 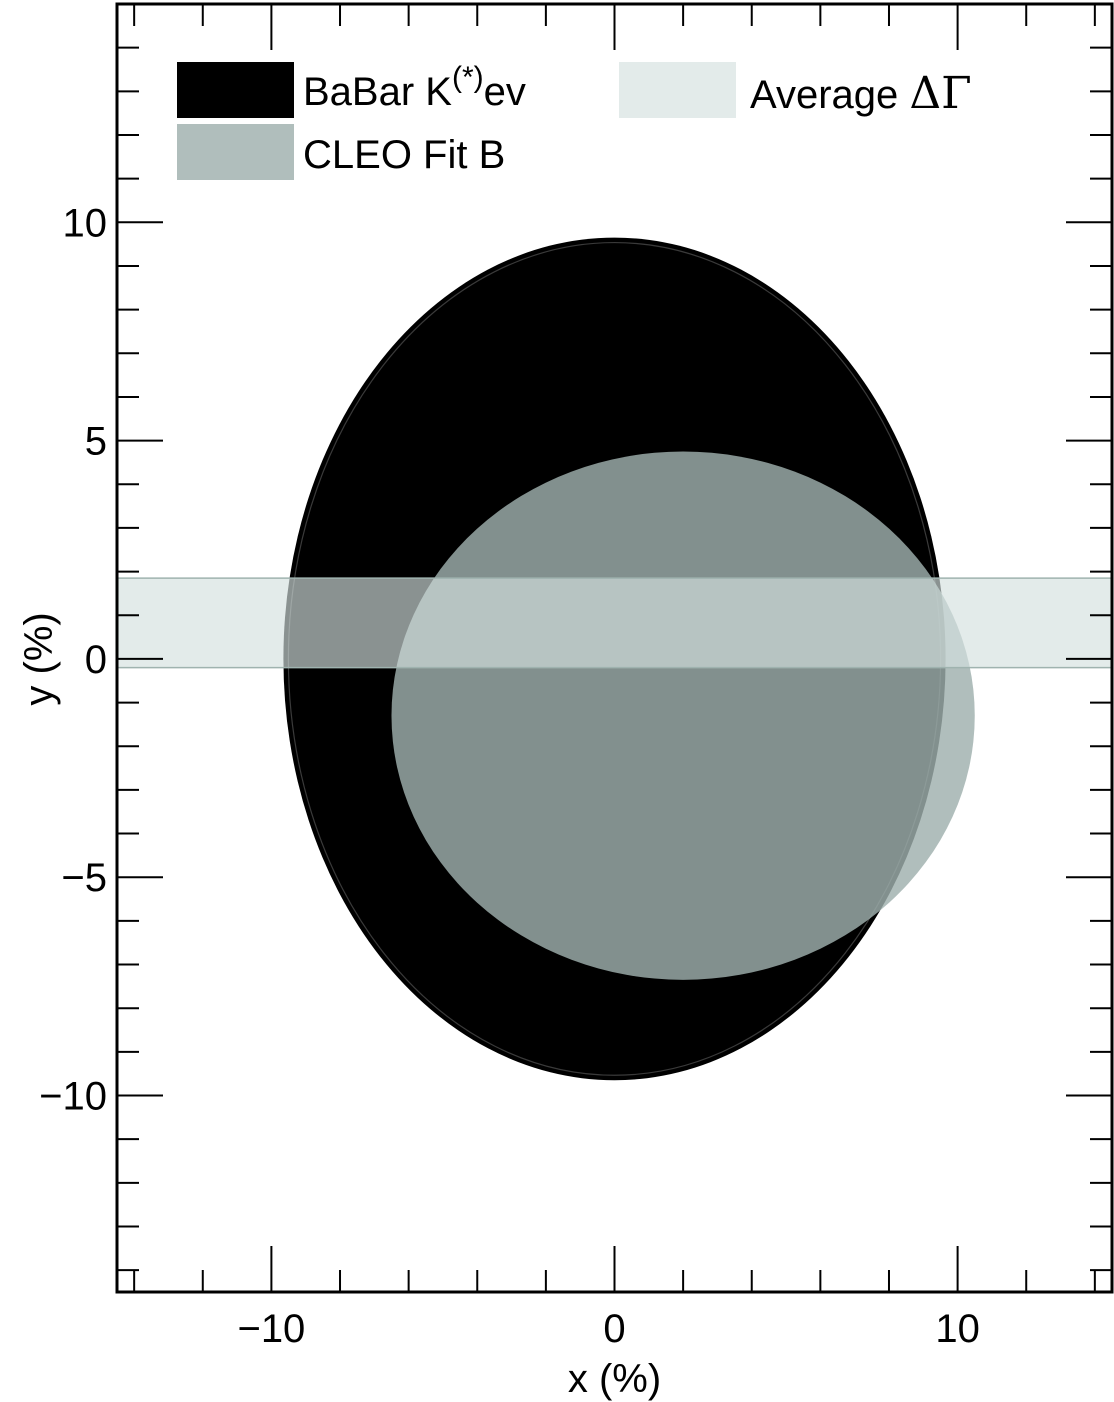 What do you see at coordinates (414, 87) in the screenshot?
I see `legend-label-babar: BaBar K(*)ev` at bounding box center [414, 87].